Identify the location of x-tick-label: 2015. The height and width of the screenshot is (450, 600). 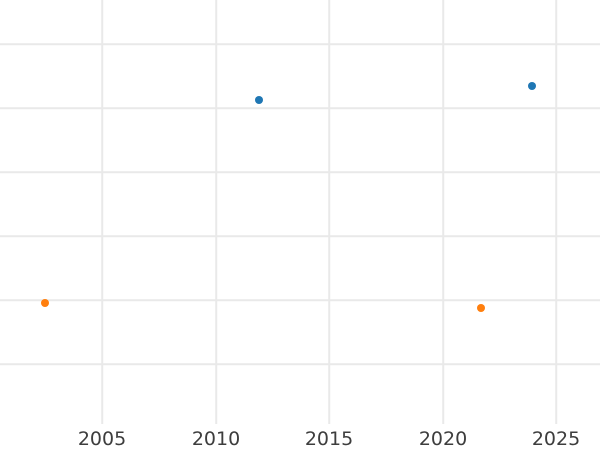
(329, 439).